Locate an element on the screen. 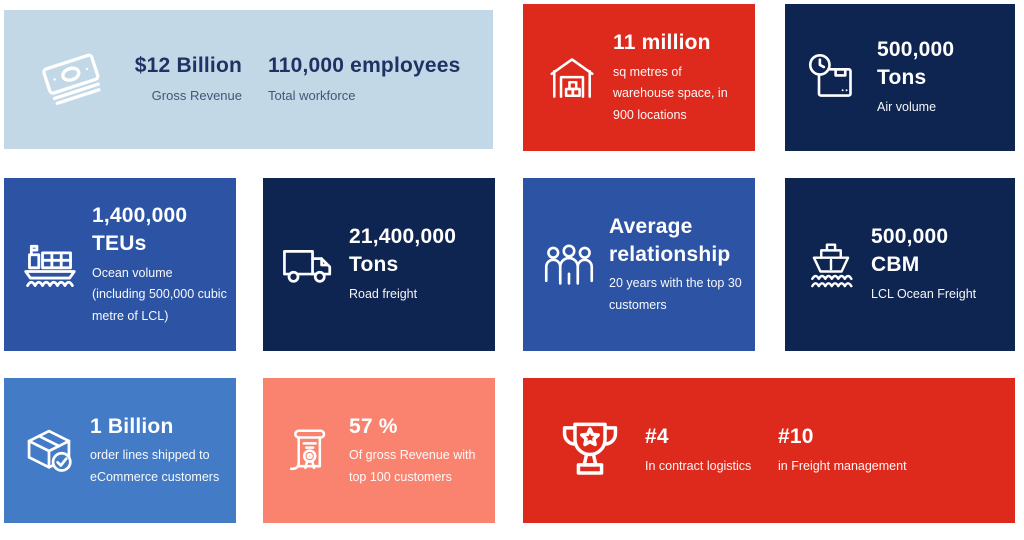 Image resolution: width=1024 pixels, height=540 pixels. stat-label: in Freight management is located at coordinates (842, 466).